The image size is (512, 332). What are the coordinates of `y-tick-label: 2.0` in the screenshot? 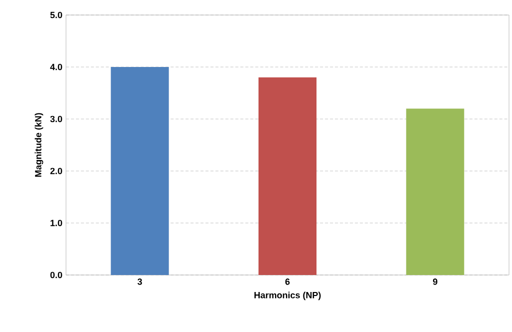 It's located at (56, 171).